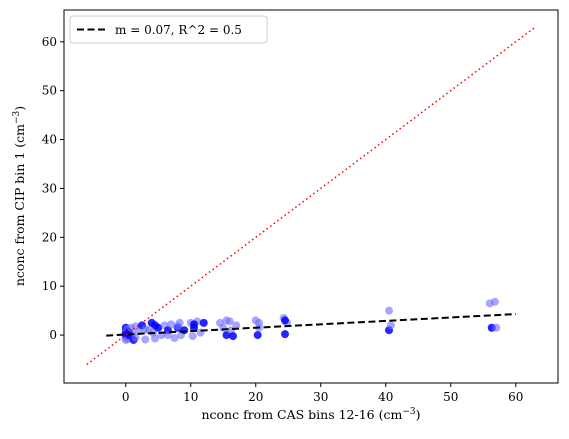  Describe the element at coordinates (310, 414) in the screenshot. I see `x-axis-label: nconc from CAS bins 12-16 (cm−3)` at that location.